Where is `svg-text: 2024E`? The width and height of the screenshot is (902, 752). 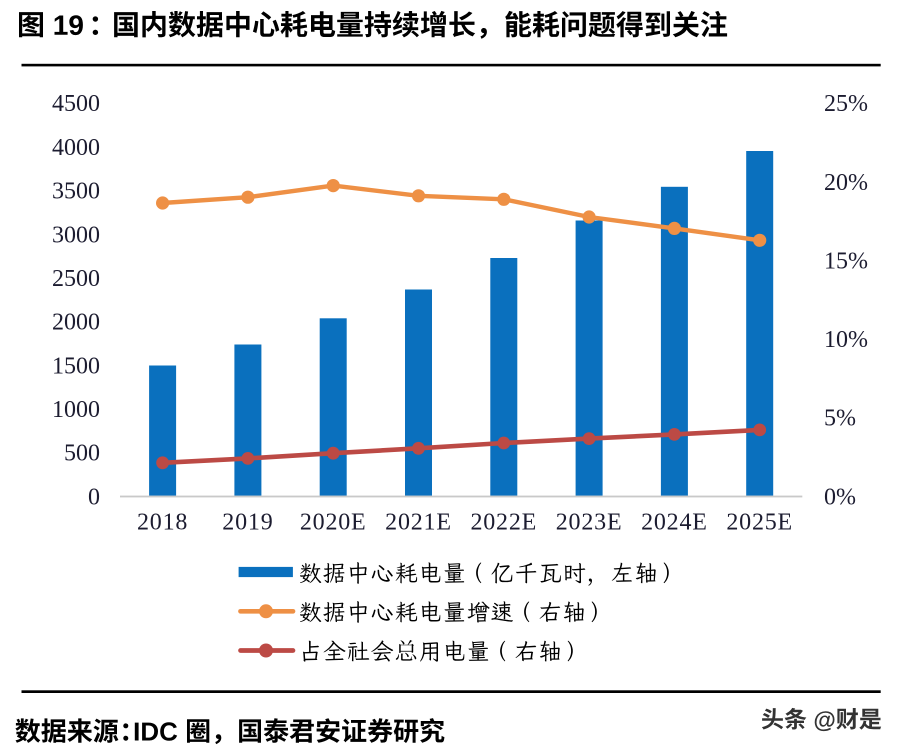 svg-text: 2024E is located at coordinates (674, 523).